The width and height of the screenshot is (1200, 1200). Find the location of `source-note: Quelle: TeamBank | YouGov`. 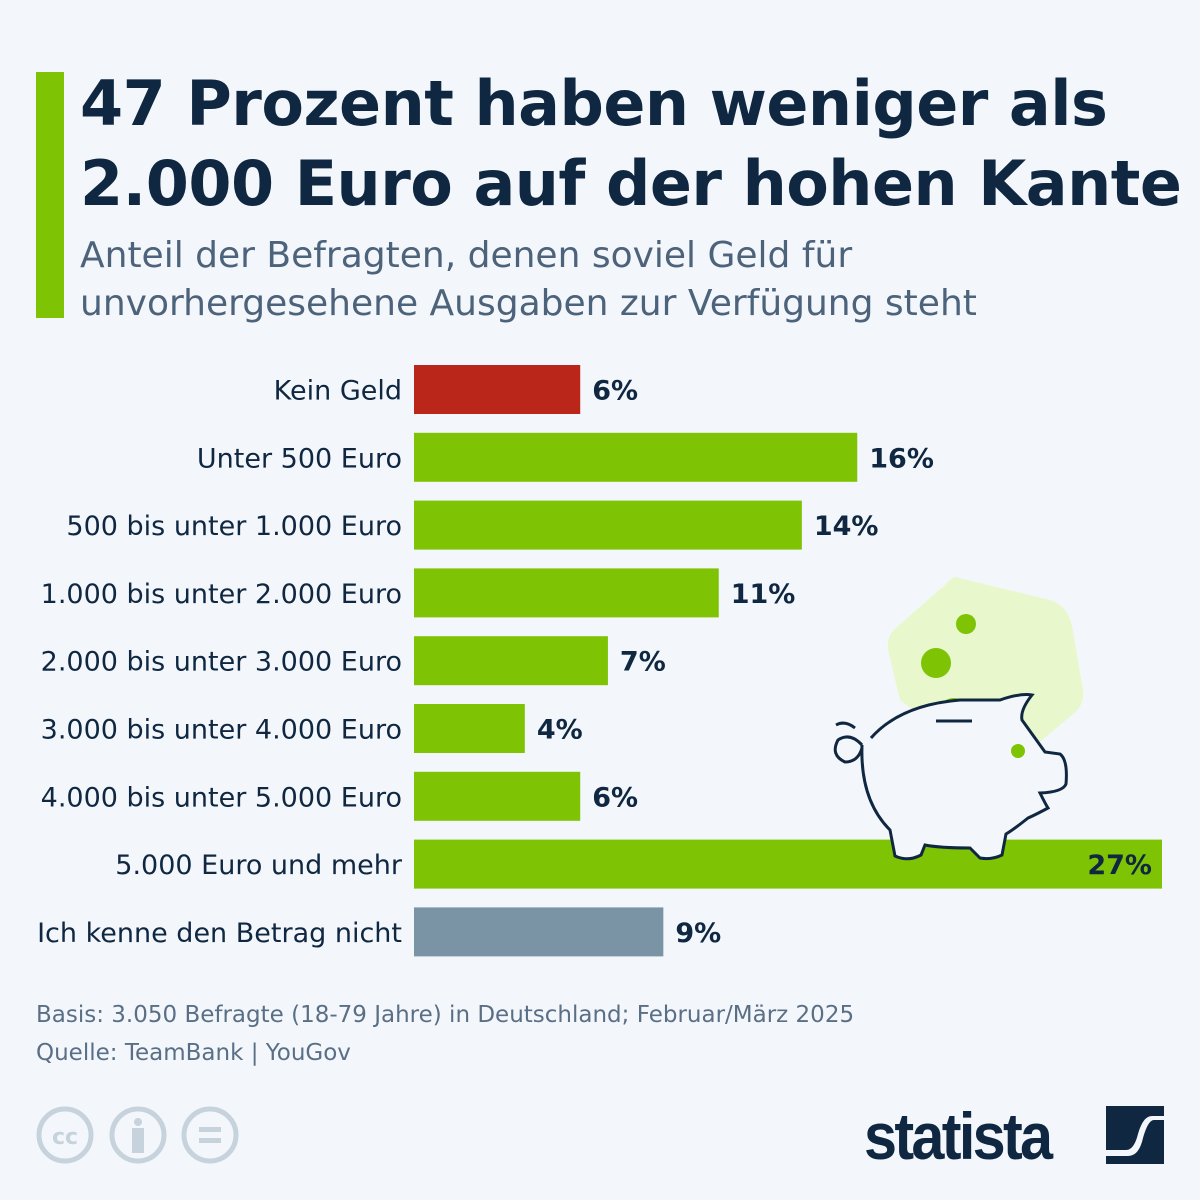

source-note: Quelle: TeamBank | YouGov is located at coordinates (193, 1053).